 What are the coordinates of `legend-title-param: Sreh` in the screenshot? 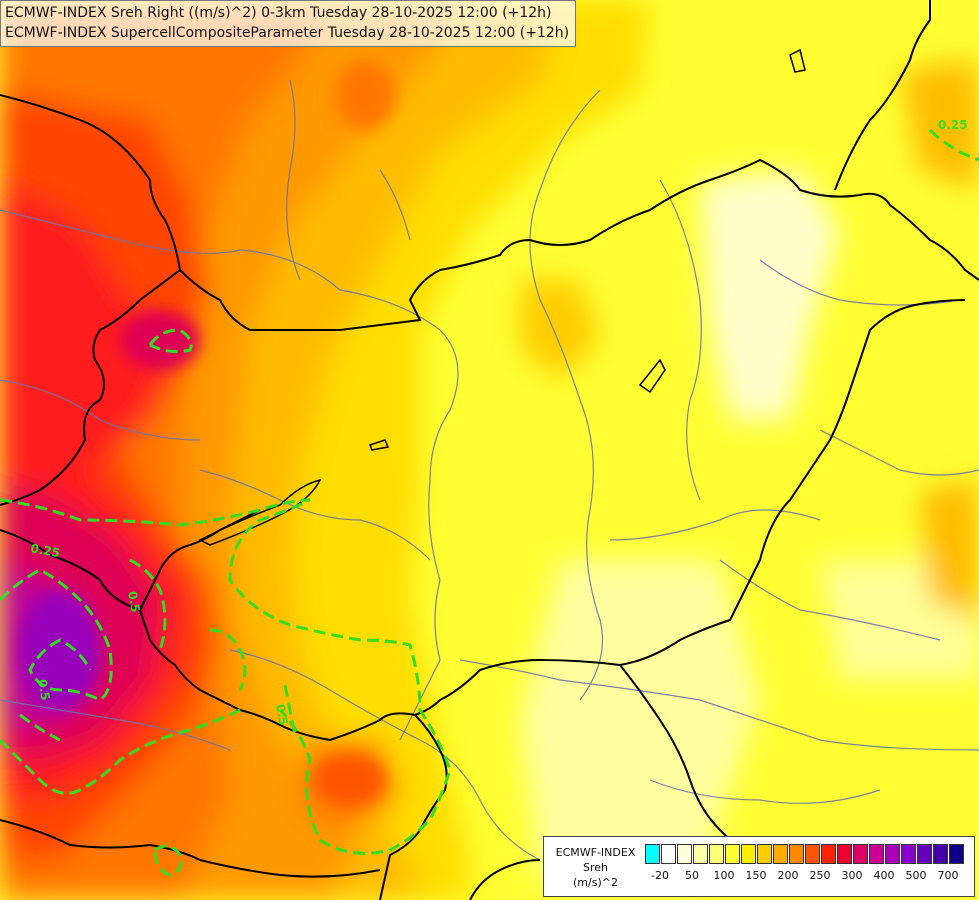 It's located at (595, 867).